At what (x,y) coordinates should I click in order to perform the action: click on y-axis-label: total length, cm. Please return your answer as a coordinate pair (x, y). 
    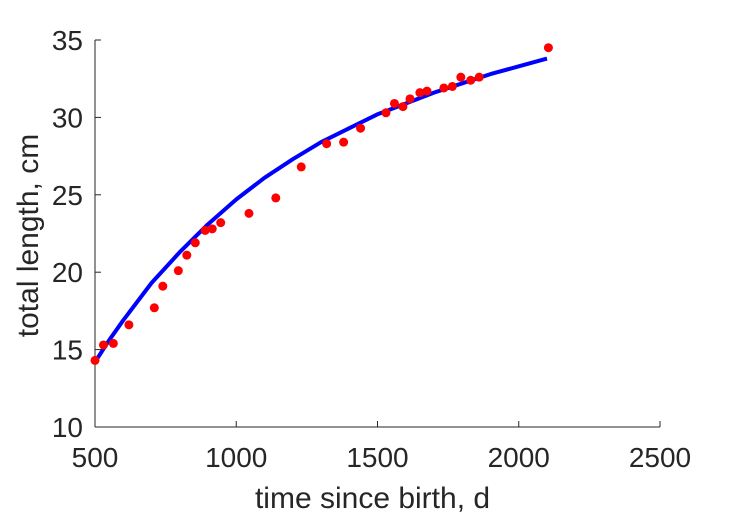
    Looking at the image, I should click on (28, 235).